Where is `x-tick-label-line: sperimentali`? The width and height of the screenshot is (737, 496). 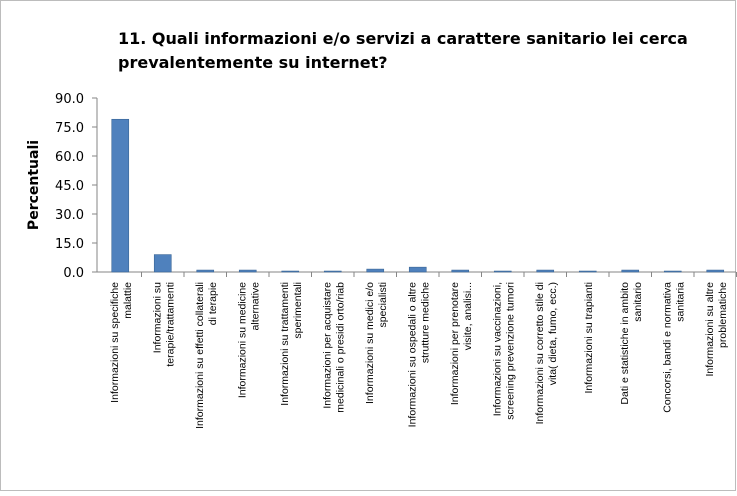
x-tick-label-line: sperimentali is located at coordinates (298, 310).